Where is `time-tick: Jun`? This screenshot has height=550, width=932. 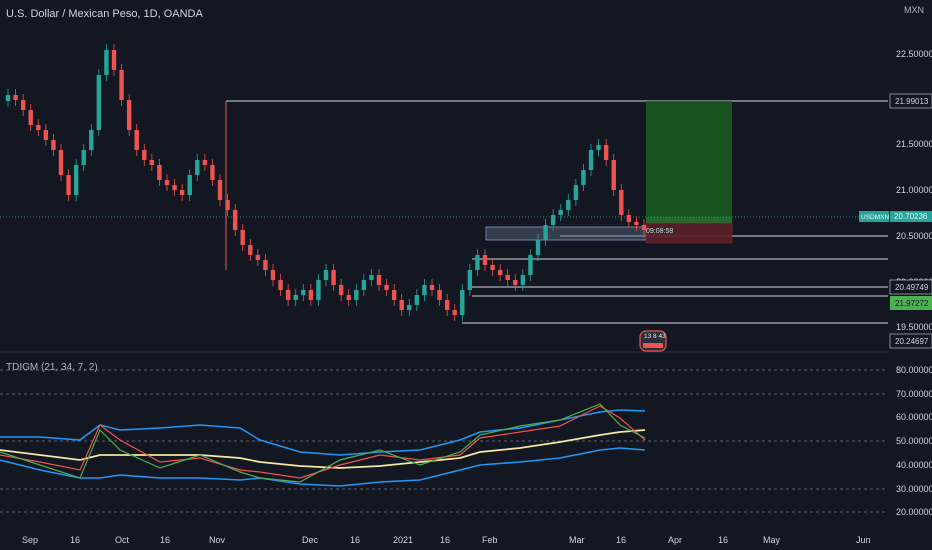
time-tick: Jun is located at coordinates (863, 540).